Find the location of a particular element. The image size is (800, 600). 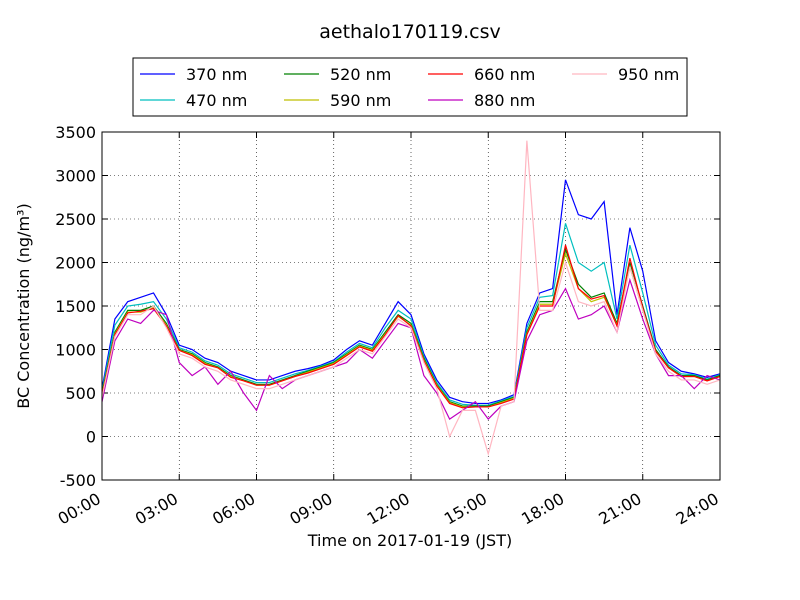

legend-label: 590 nm is located at coordinates (360, 100).